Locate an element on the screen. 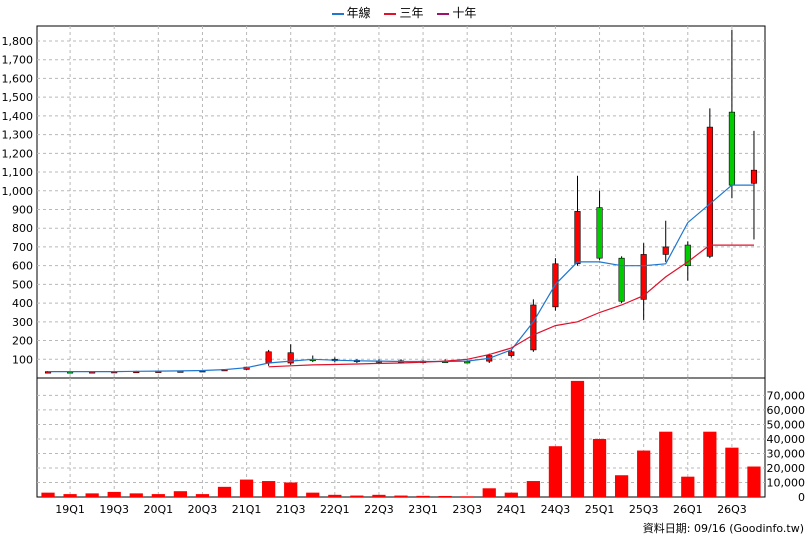 The width and height of the screenshot is (808, 540). x-tick-label: 25Q3 is located at coordinates (644, 509).